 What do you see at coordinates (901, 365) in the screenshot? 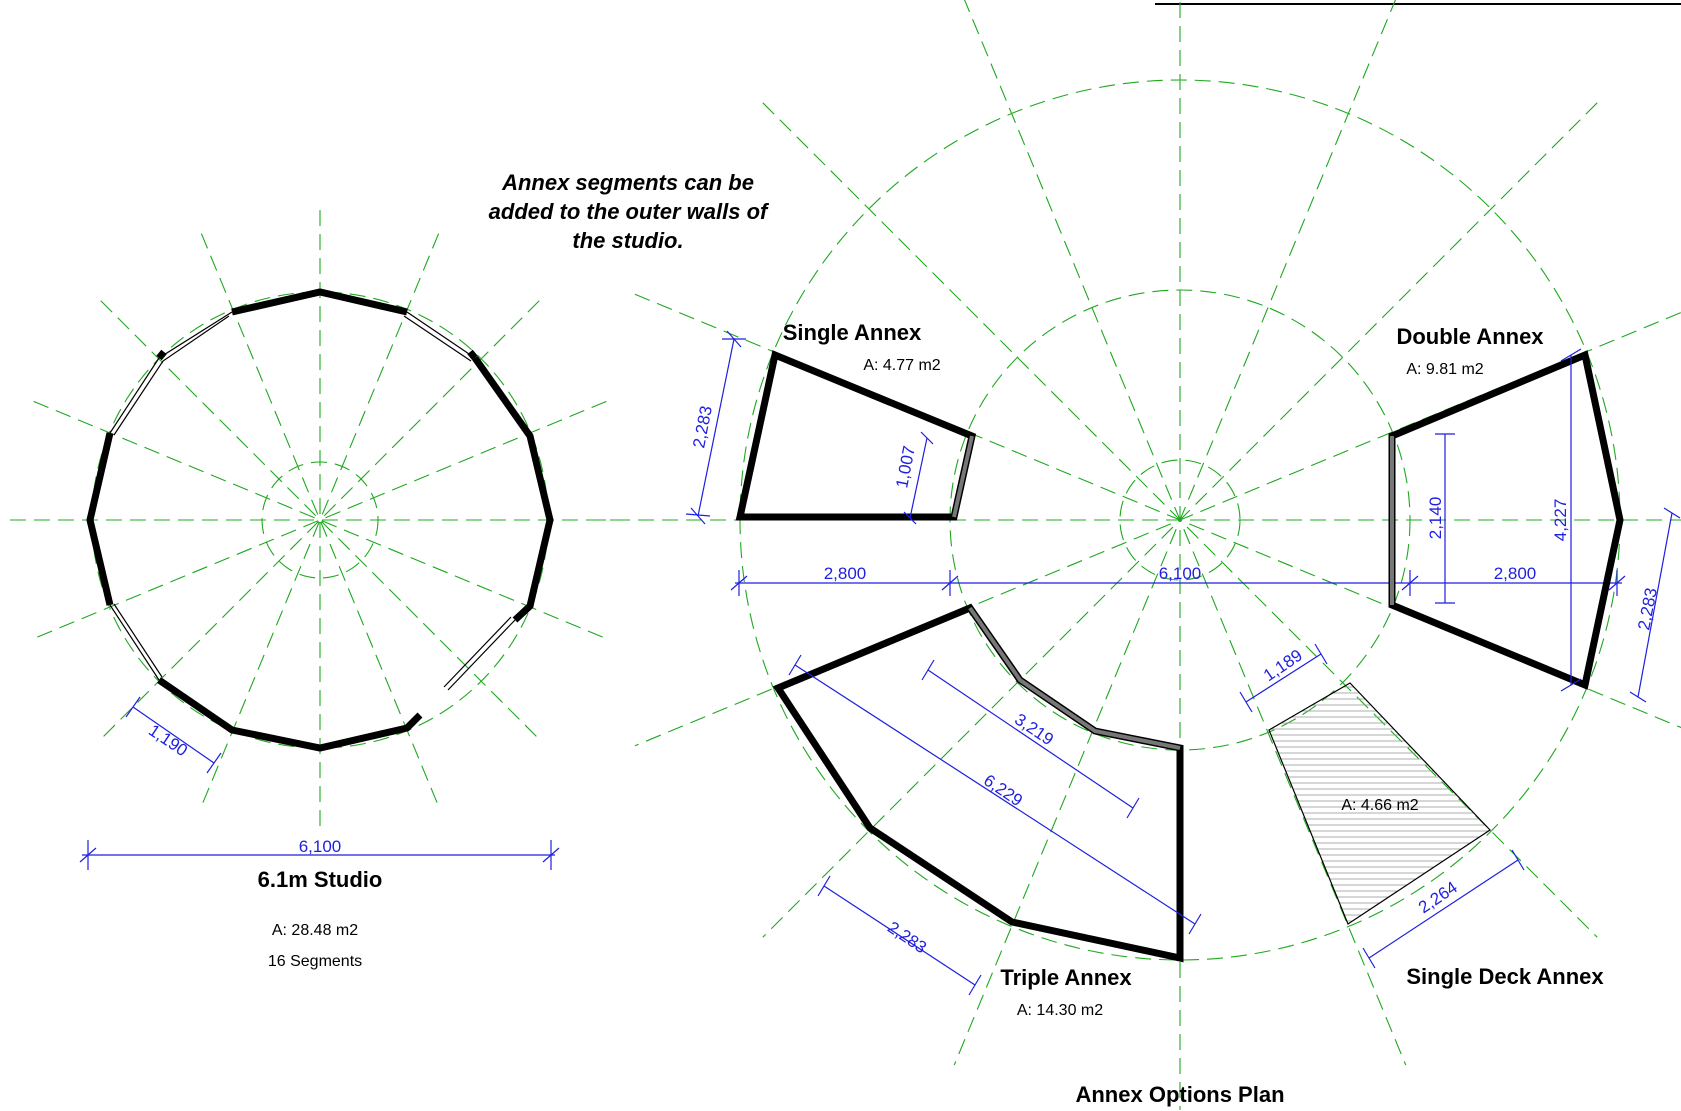
I see `single-annex-area: A: 4.77 m2` at bounding box center [901, 365].